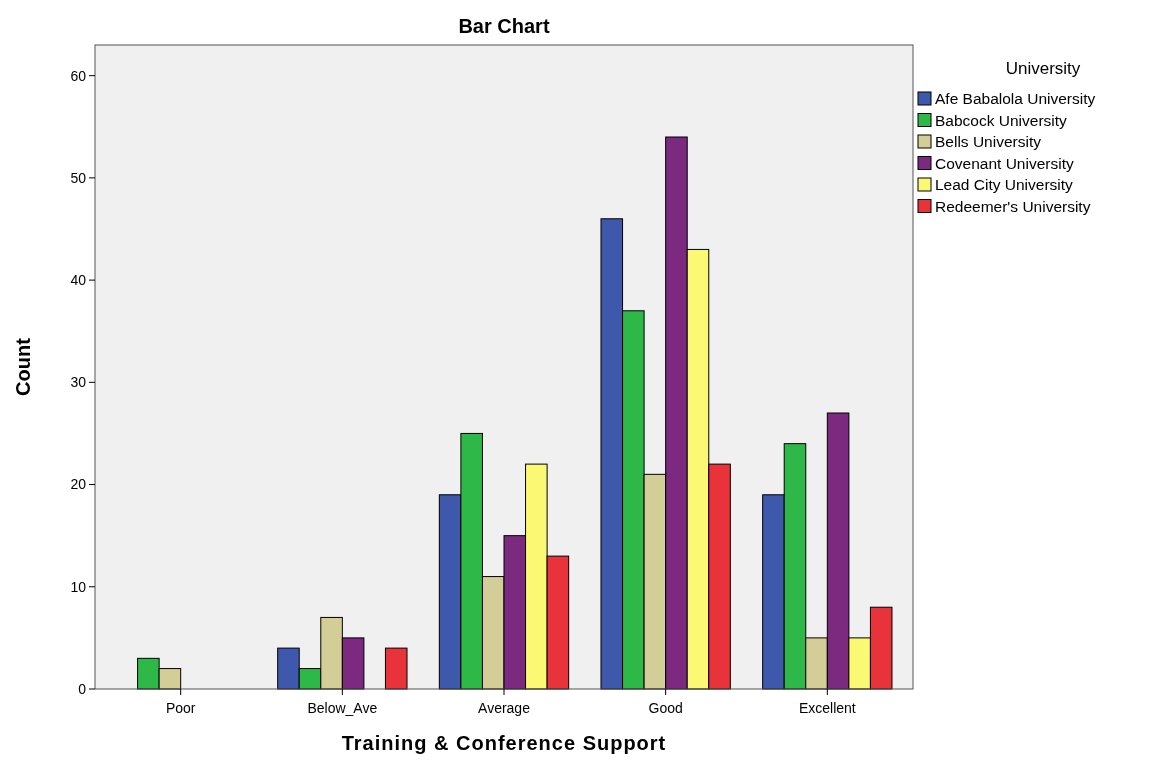  Describe the element at coordinates (78, 586) in the screenshot. I see `y-tick-label: 10` at that location.